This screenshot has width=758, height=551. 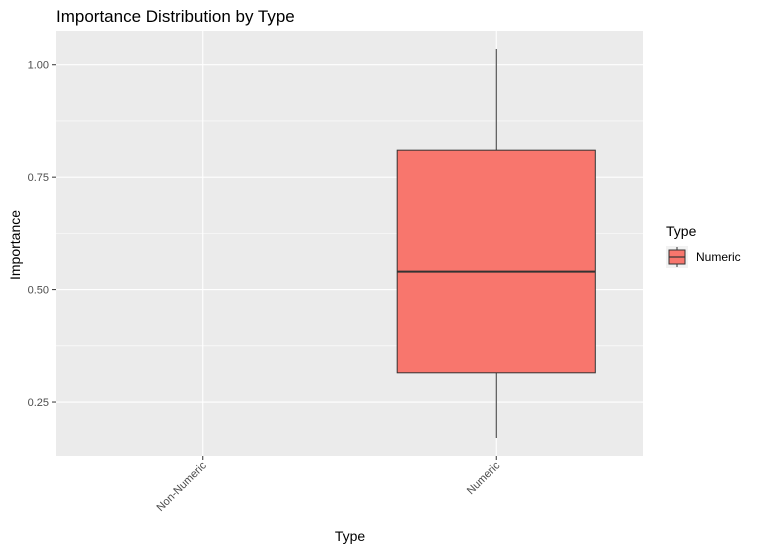 What do you see at coordinates (496, 261) in the screenshot?
I see `box-body` at bounding box center [496, 261].